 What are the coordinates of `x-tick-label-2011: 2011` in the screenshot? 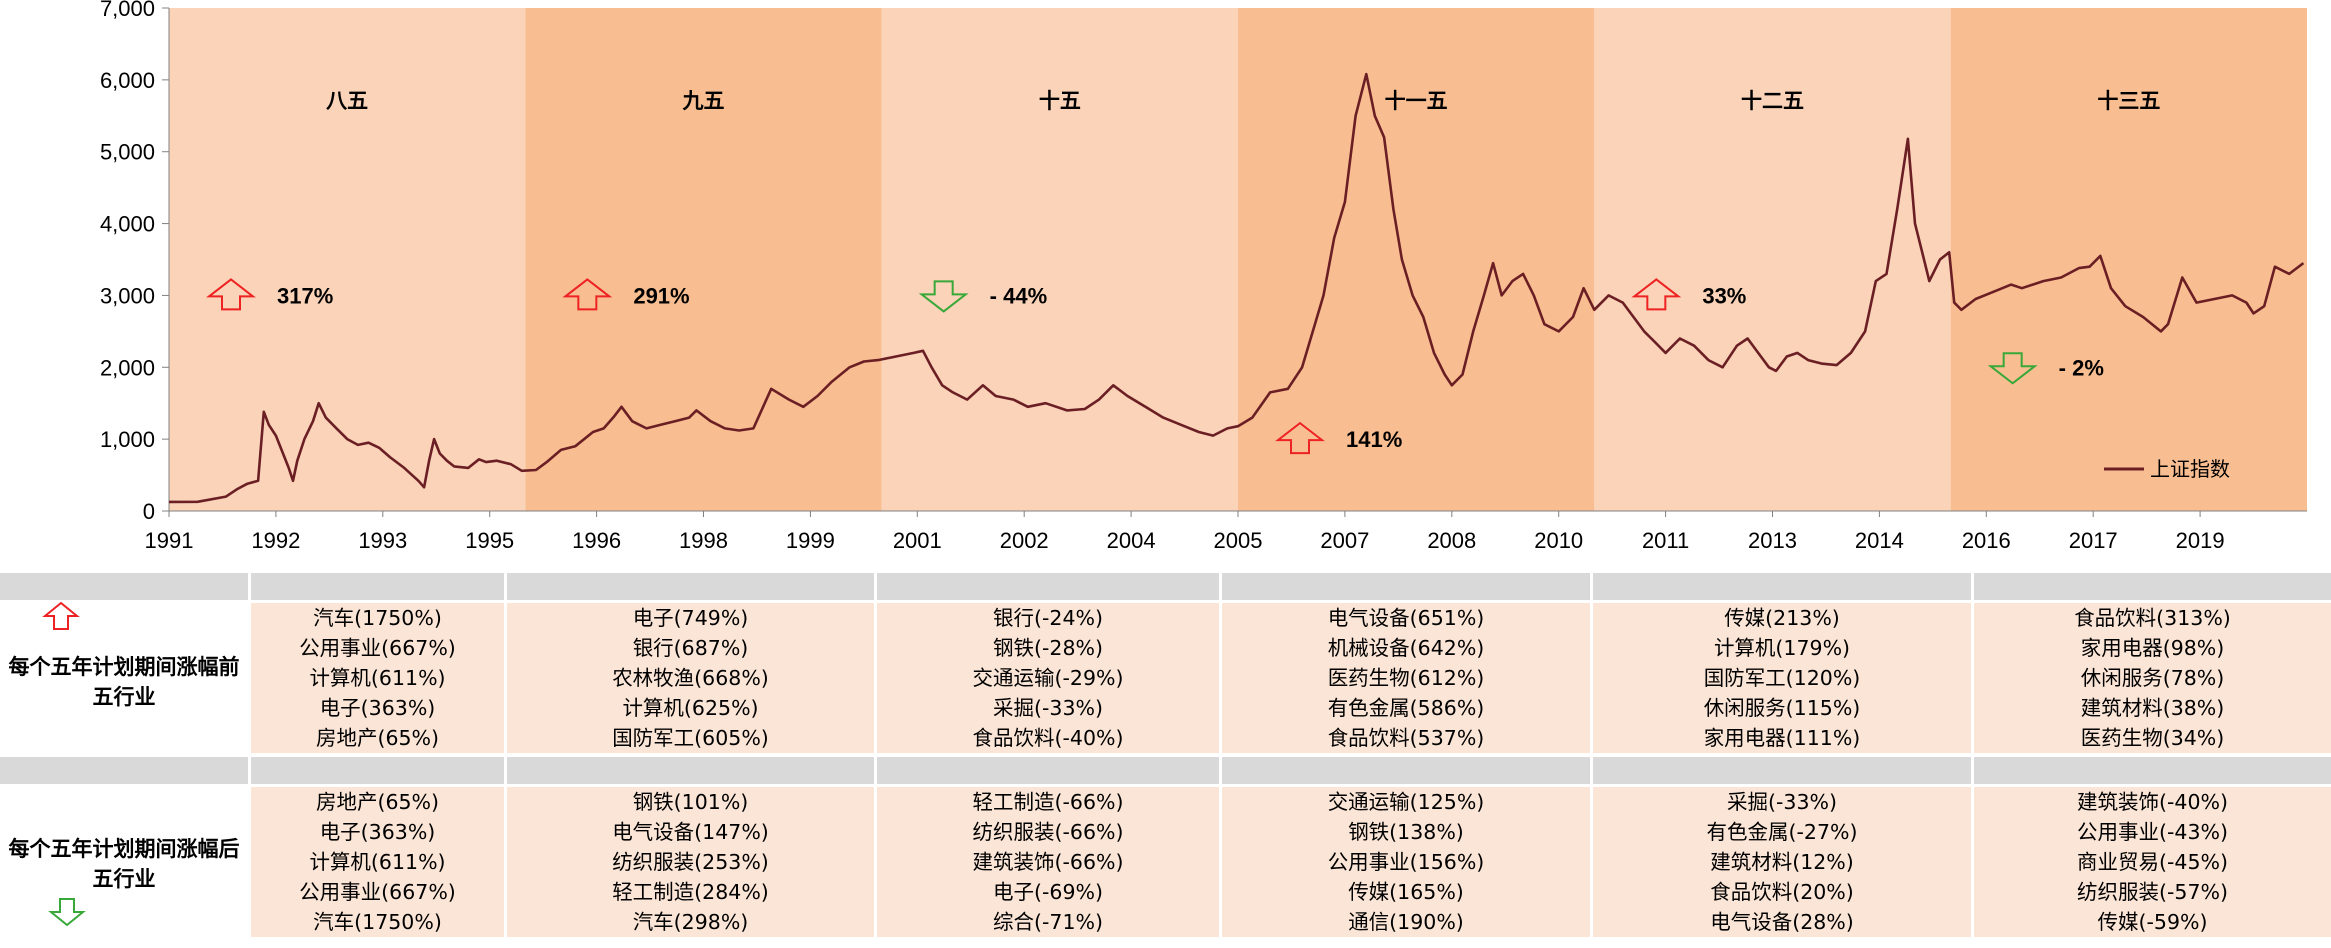 It's located at (1665, 540).